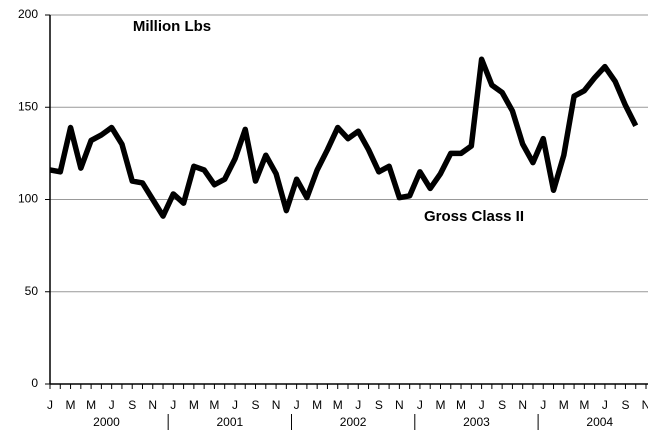  What do you see at coordinates (476, 422) in the screenshot?
I see `year-label: 2003` at bounding box center [476, 422].